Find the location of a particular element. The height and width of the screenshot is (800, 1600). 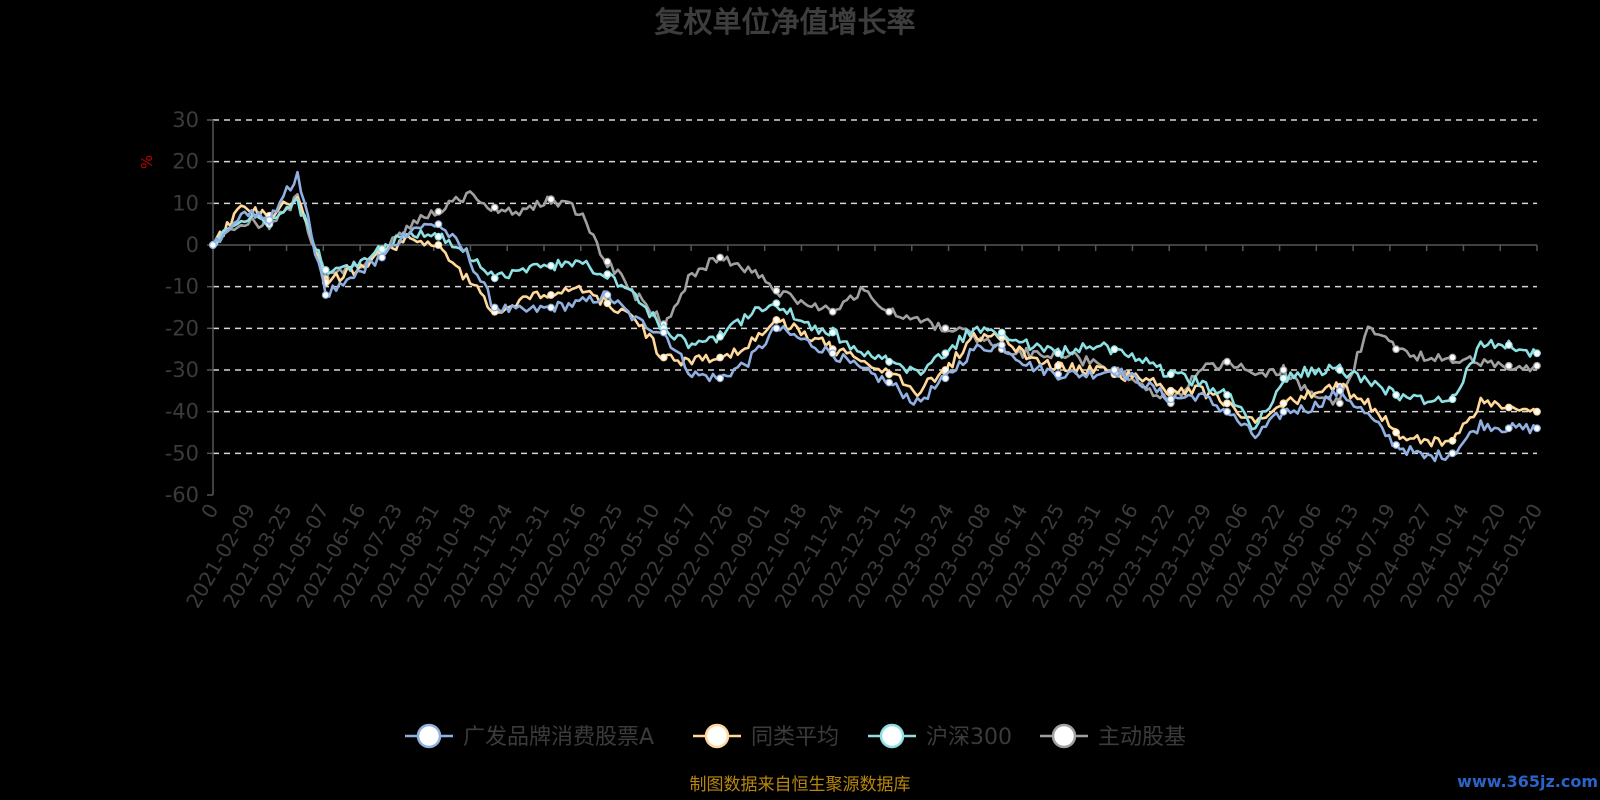

y-axis-unit: % is located at coordinates (147, 162).